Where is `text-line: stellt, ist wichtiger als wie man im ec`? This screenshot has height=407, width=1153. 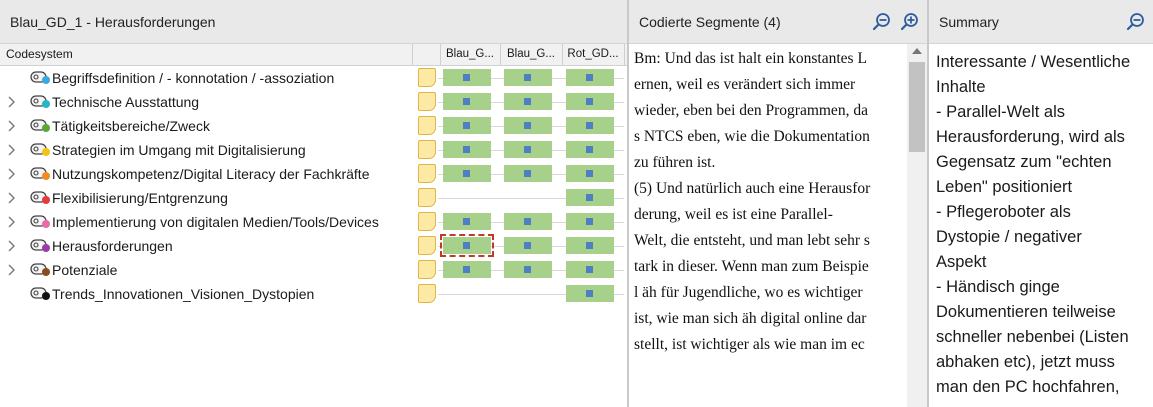 text-line: stellt, ist wichtiger als wie man im ec is located at coordinates (749, 344).